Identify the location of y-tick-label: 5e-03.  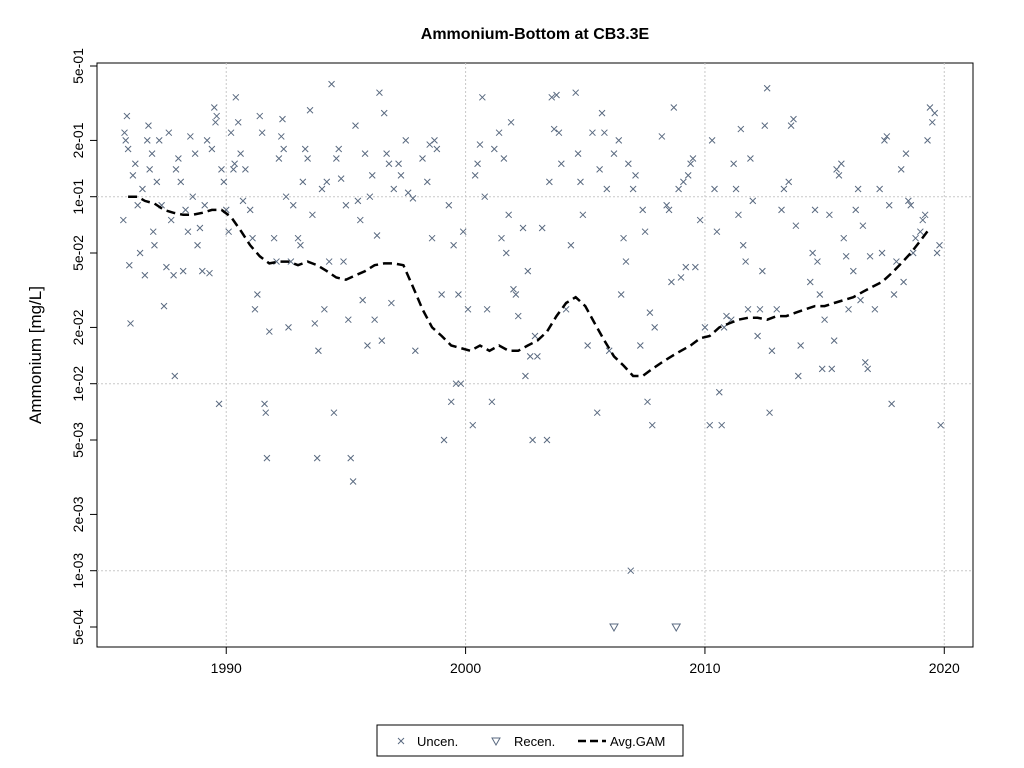
(78, 440).